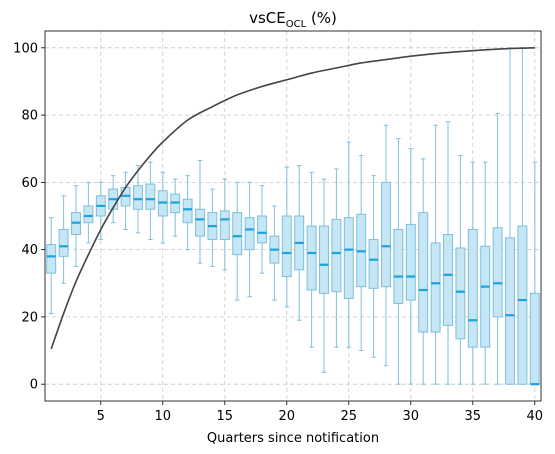 This screenshot has width=555, height=454. I want to click on chart-title-unit: (%), so click(321, 18).